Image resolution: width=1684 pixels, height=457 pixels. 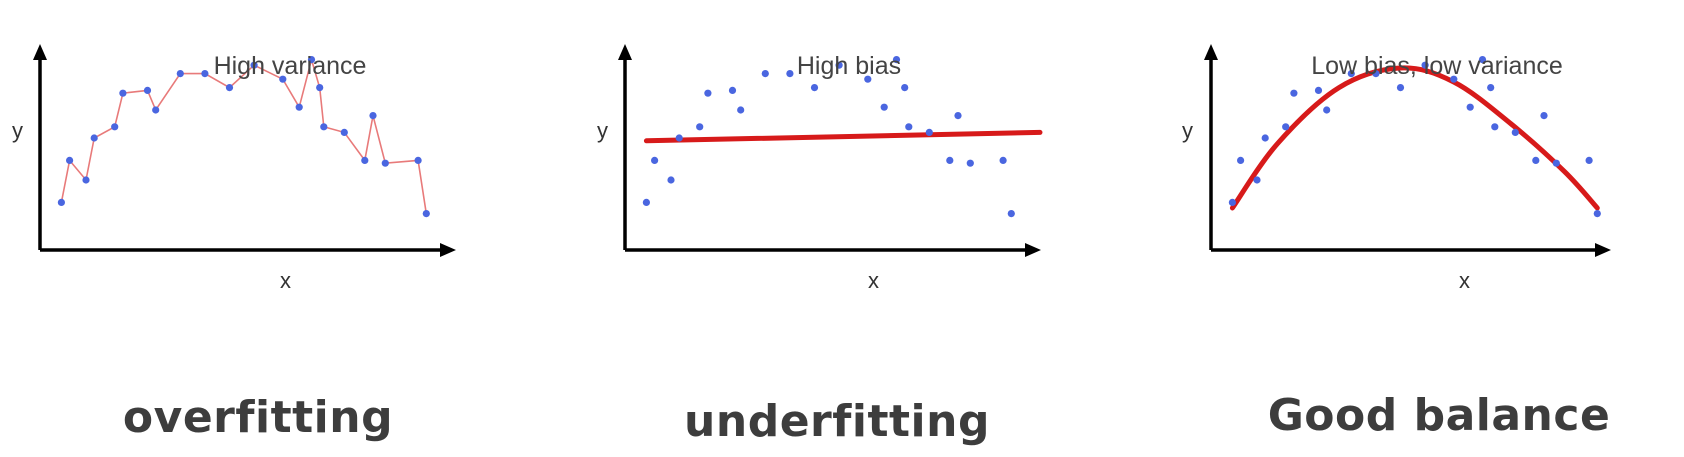 What do you see at coordinates (837, 421) in the screenshot?
I see `caption-underfitting: underfitting` at bounding box center [837, 421].